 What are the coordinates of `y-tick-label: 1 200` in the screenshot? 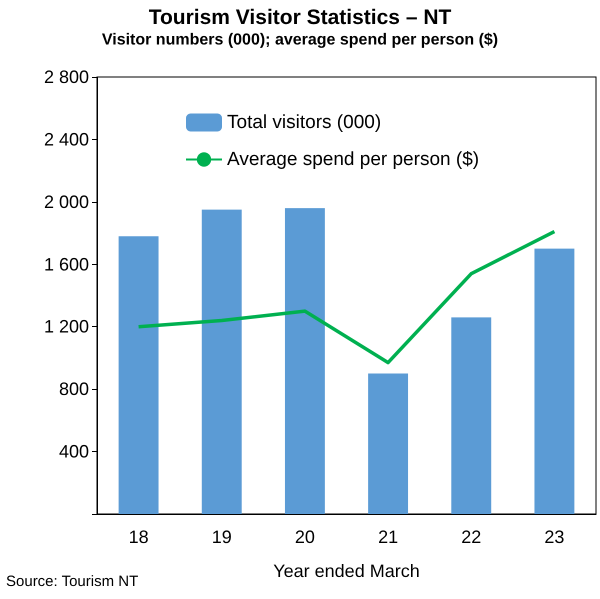 It's located at (66, 326).